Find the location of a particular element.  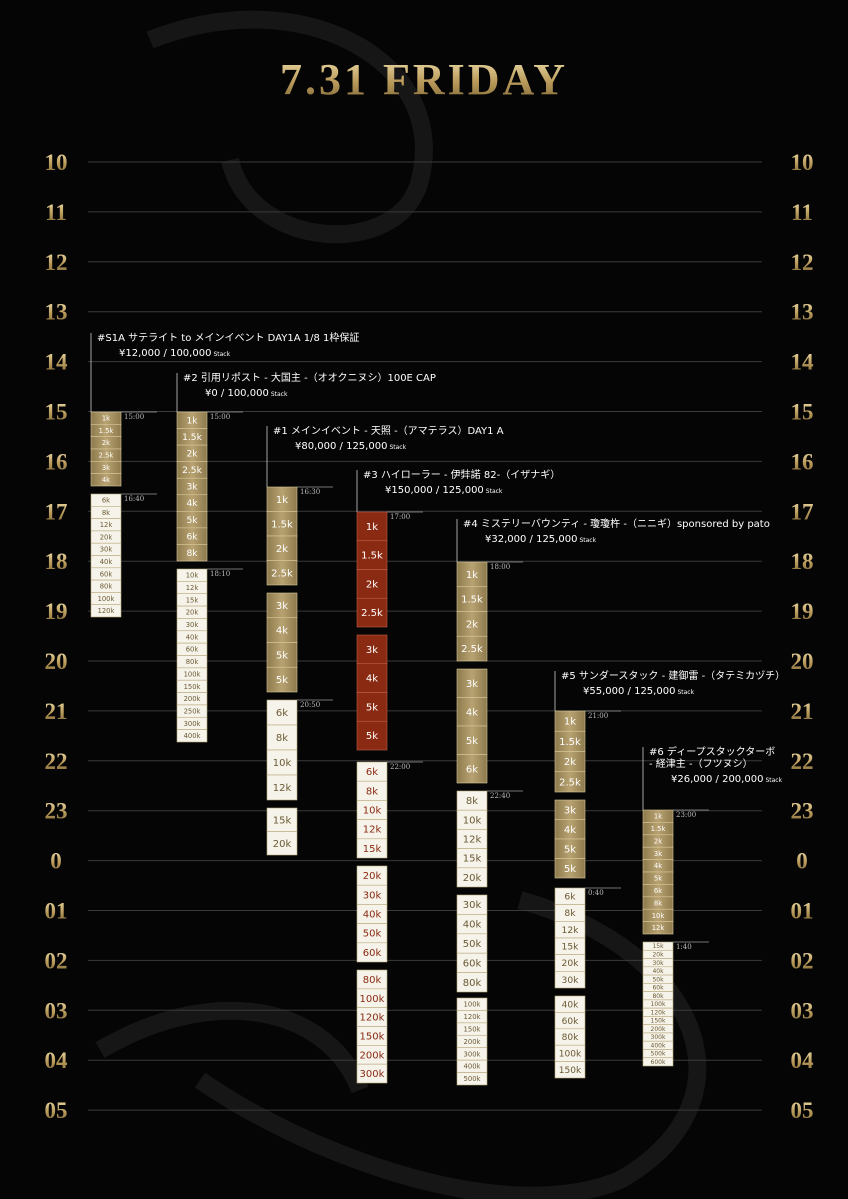

blind-level-label: 200k is located at coordinates (658, 1029).